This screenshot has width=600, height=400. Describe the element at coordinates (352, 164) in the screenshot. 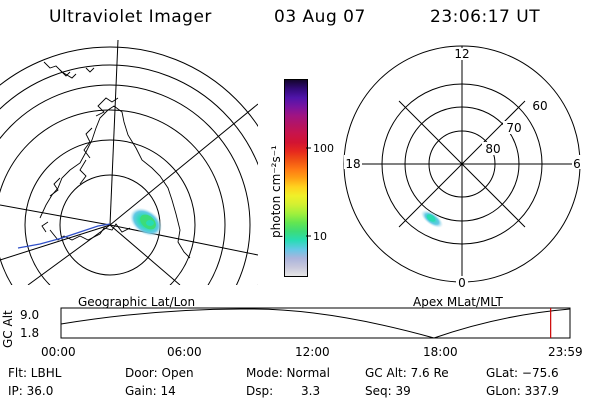

I see `mlt-label-18: 18` at that location.